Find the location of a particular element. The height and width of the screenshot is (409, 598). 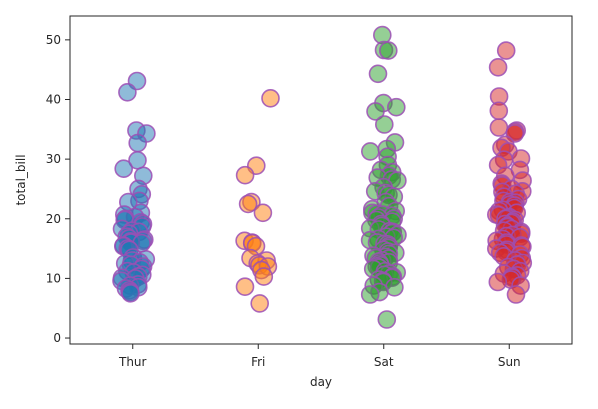

x-tick-label: Sat is located at coordinates (384, 362).